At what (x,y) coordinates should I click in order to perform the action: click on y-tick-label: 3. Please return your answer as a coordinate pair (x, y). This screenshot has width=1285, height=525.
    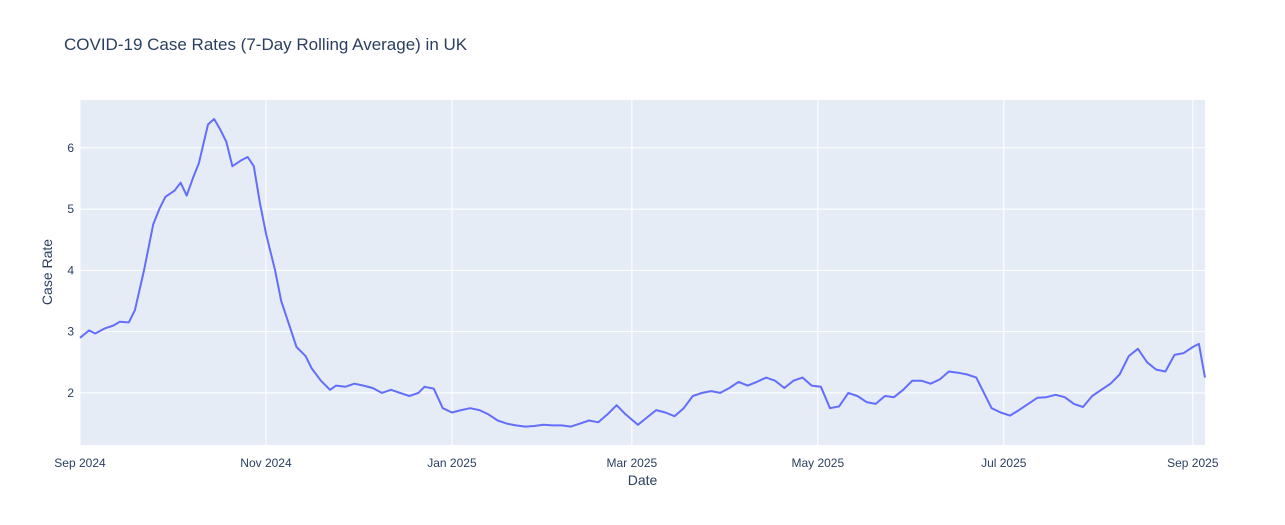
    Looking at the image, I should click on (70, 332).